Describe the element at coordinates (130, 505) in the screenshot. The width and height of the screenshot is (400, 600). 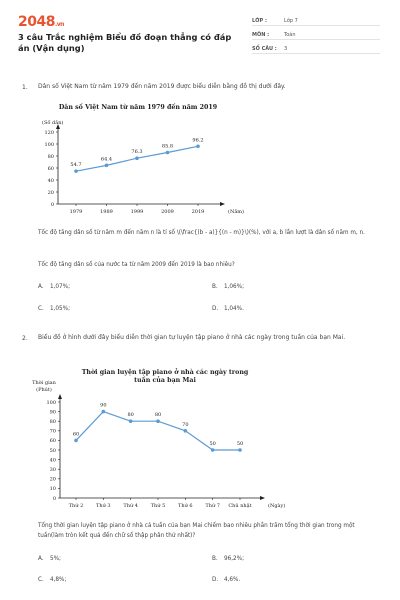
I see `x-tick-label: Thứ 4` at that location.